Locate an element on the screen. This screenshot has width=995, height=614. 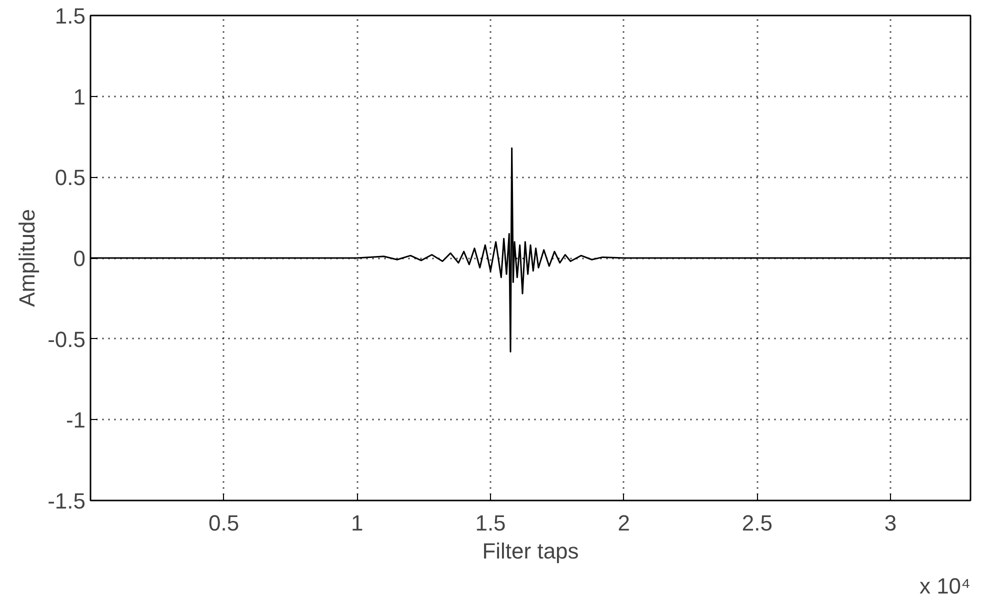
text: x 10⁴ is located at coordinates (945, 586).